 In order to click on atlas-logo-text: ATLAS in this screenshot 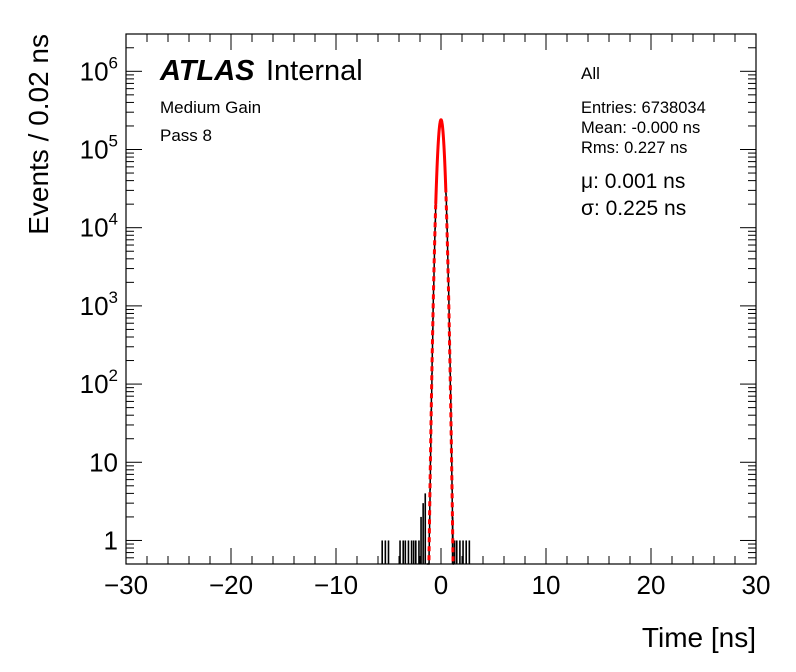, I will do `click(207, 71)`.